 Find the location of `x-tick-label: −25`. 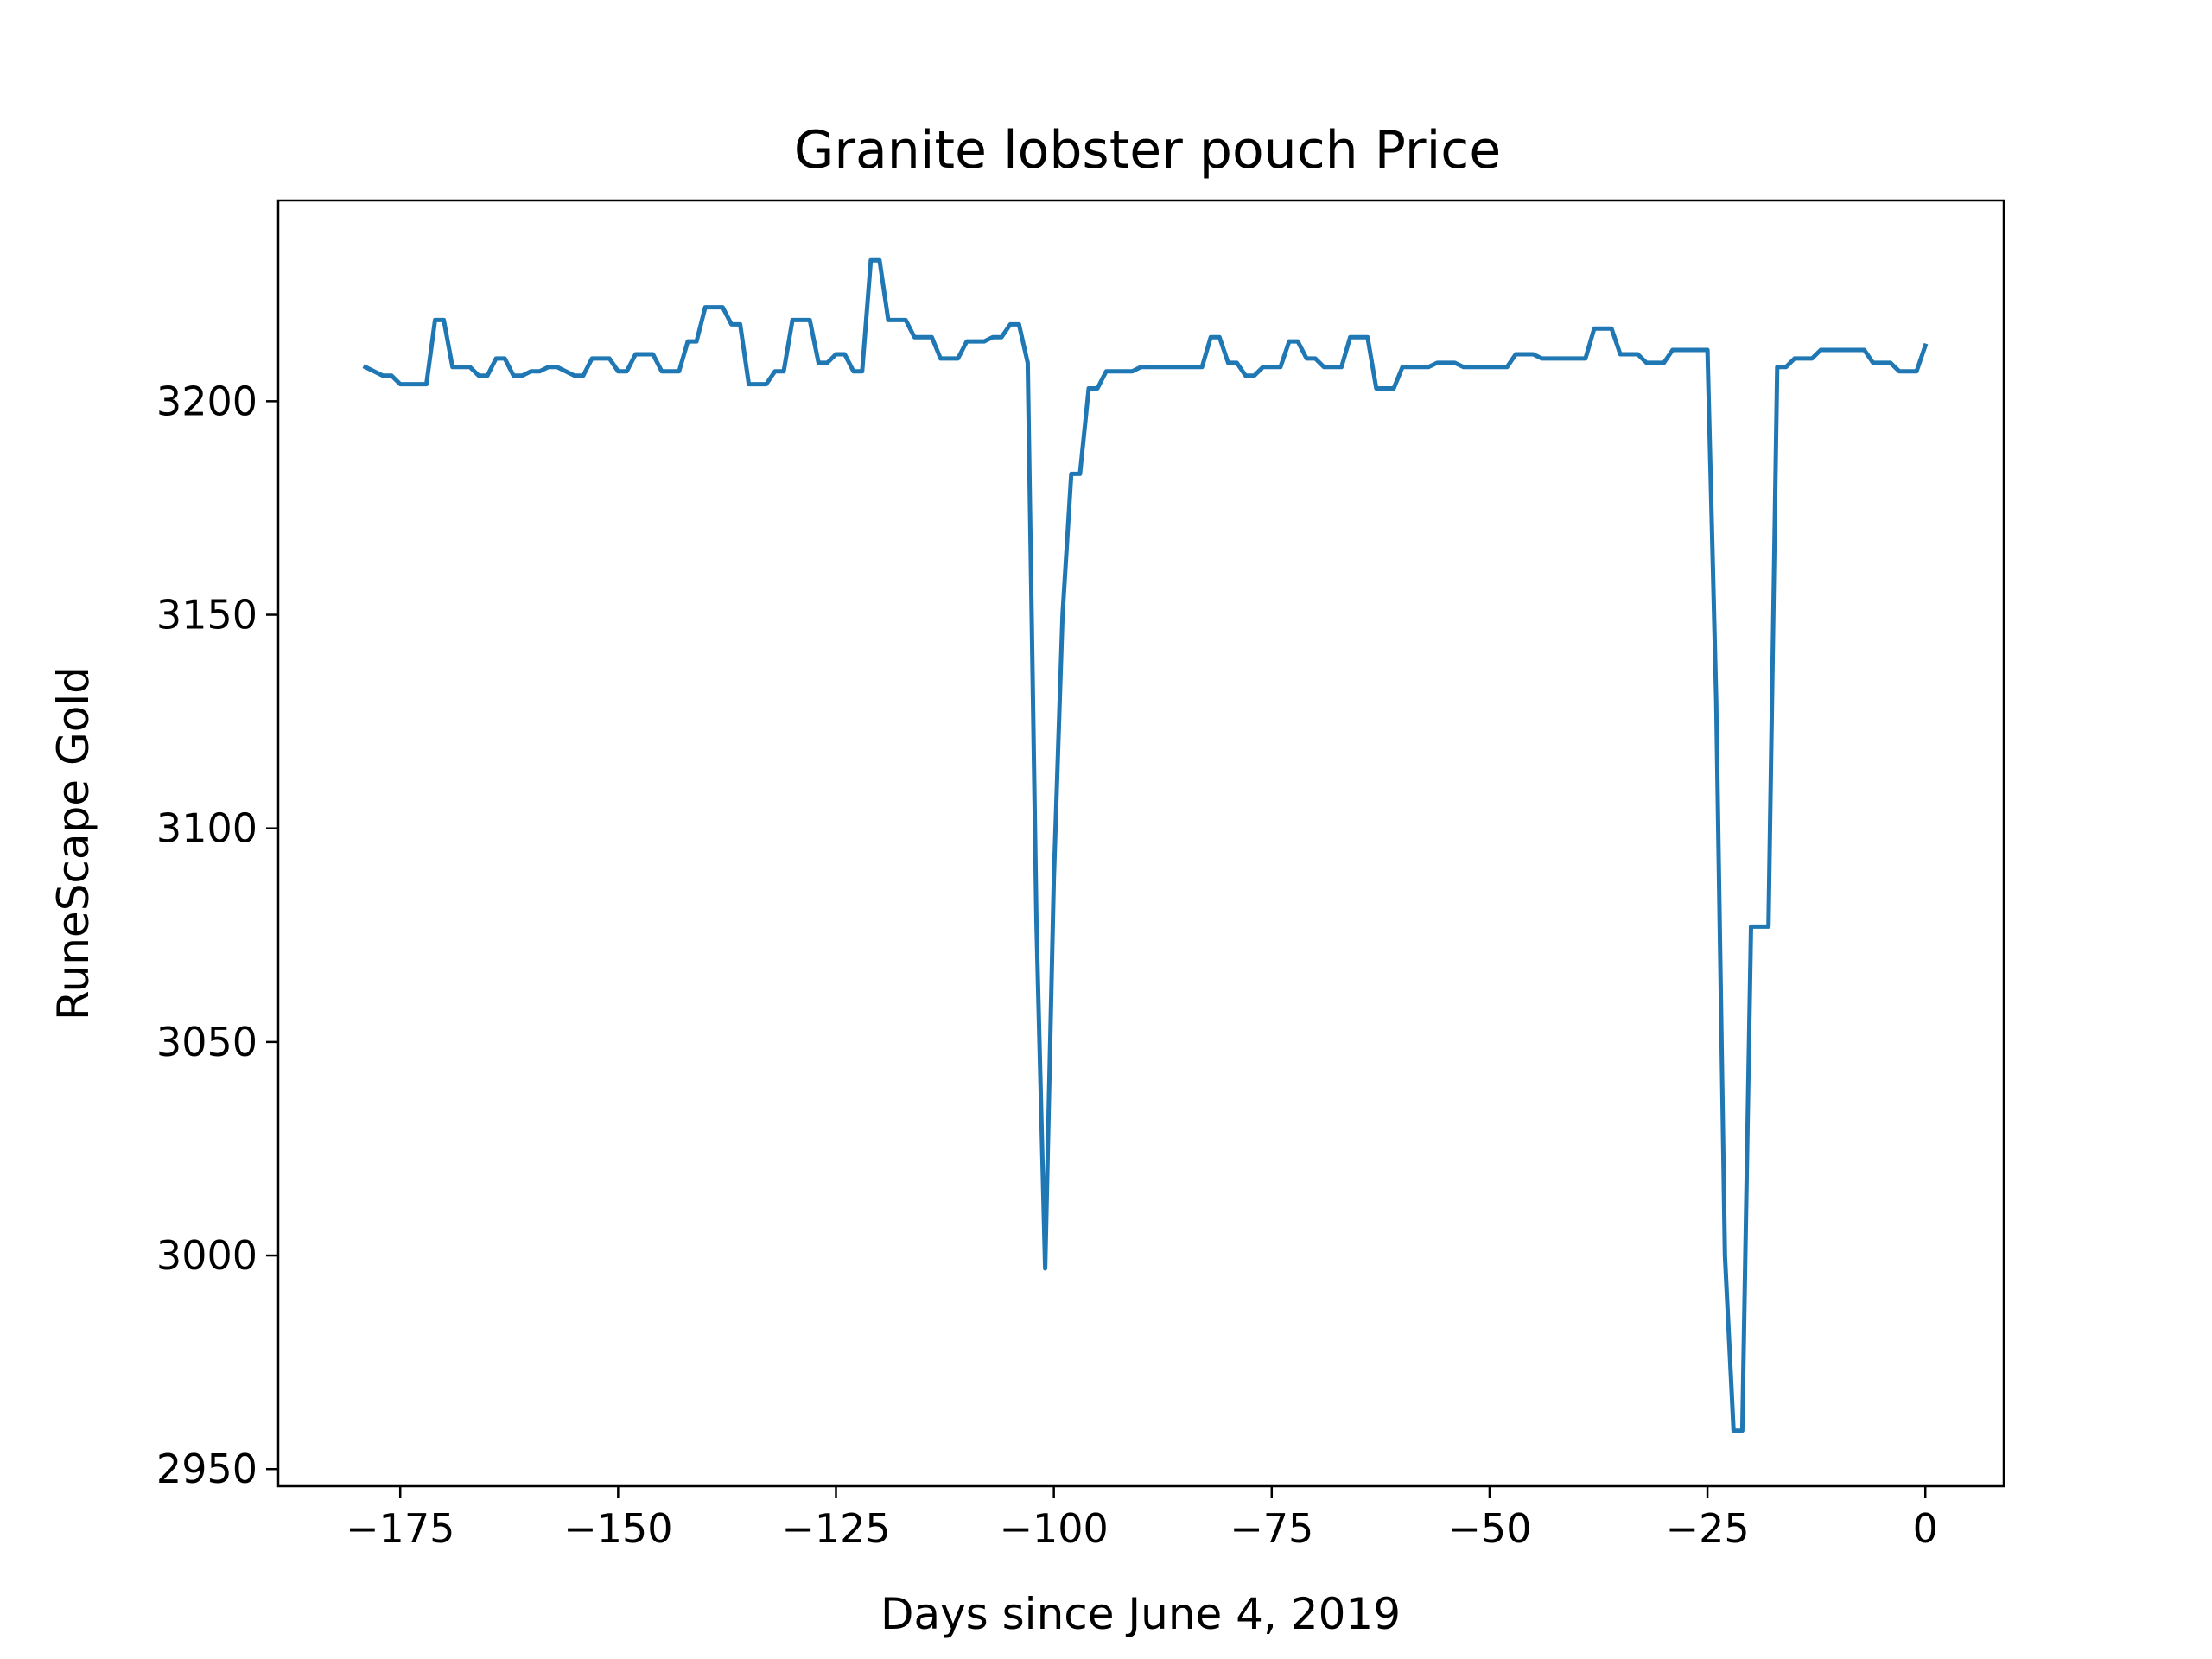

x-tick-label: −25 is located at coordinates (1708, 1528).